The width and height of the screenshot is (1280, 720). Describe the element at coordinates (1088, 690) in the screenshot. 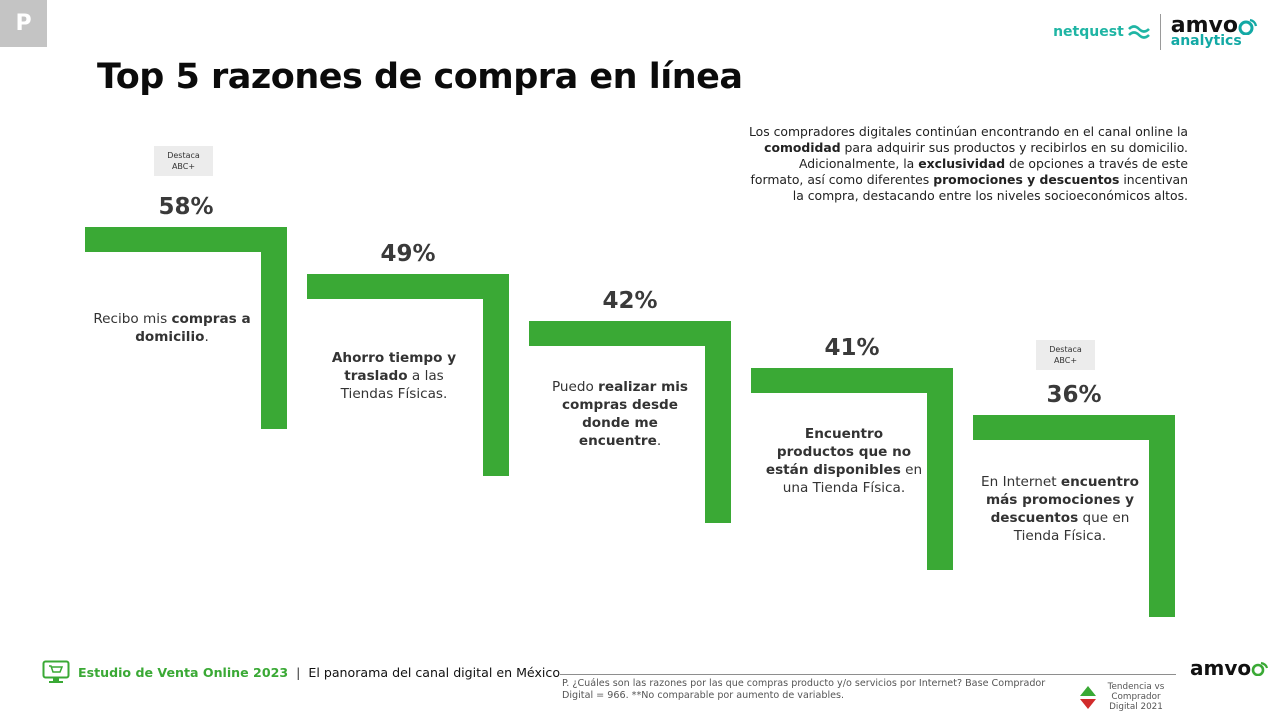

I see `trend-up-icon` at that location.